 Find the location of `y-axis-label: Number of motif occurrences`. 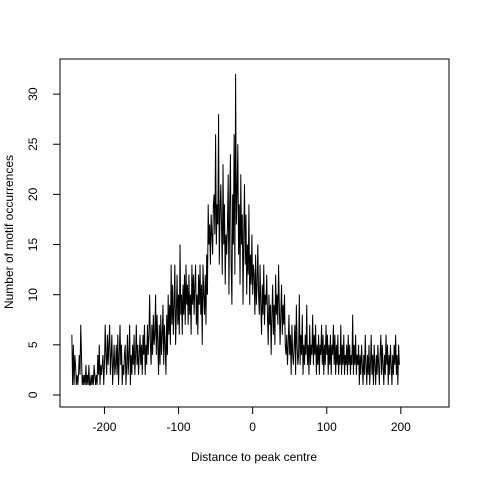

y-axis-label: Number of motif occurrences is located at coordinates (9, 232).